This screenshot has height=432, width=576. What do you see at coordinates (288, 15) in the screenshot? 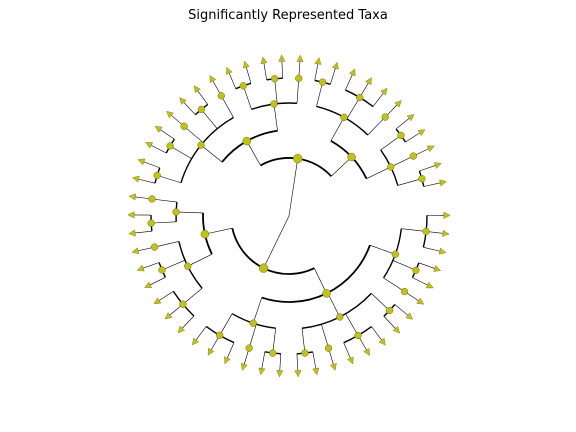
I see `figure-title: Significantly Represented Taxa` at bounding box center [288, 15].